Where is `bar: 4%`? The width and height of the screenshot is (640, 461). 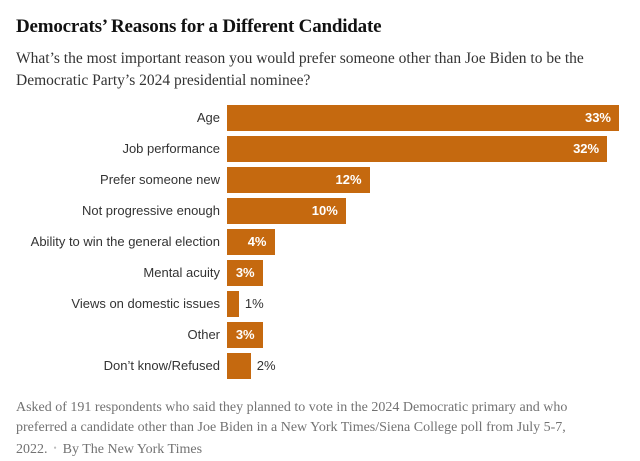
bar: 4% is located at coordinates (251, 242).